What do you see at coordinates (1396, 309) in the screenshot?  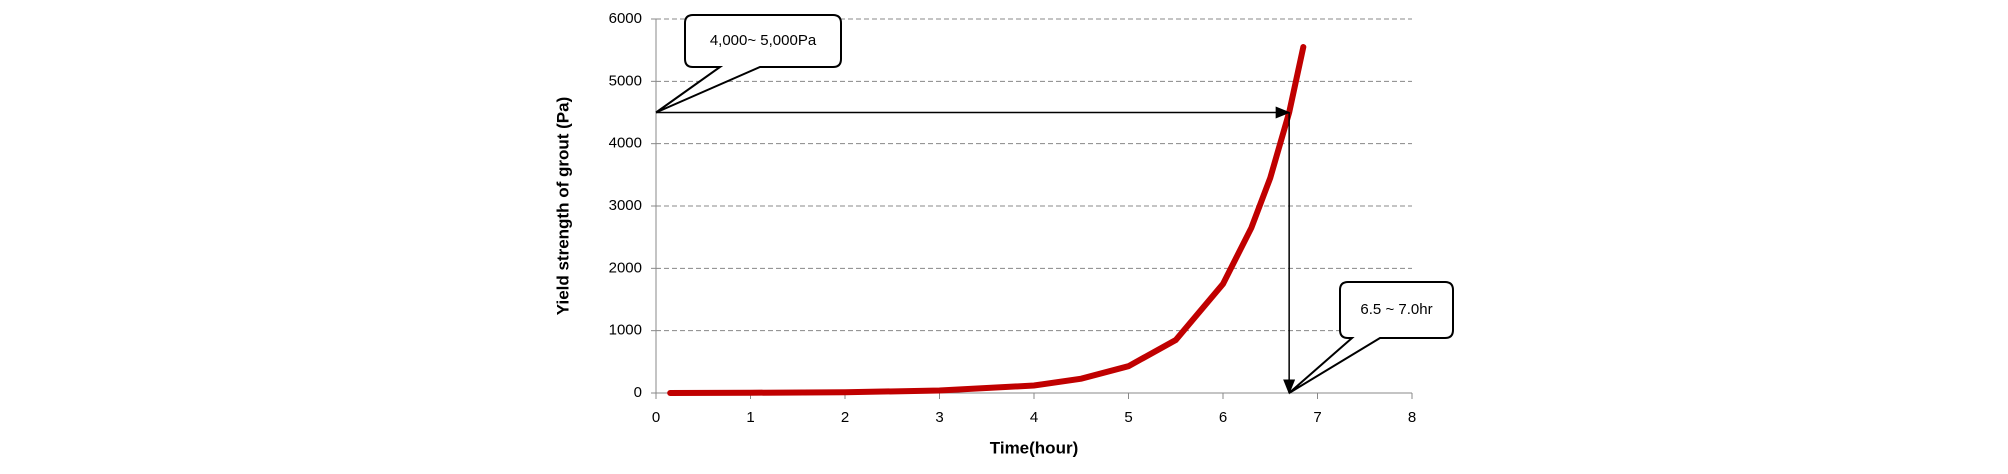 I see `callout-text: 6.5 ~ 7.0hr` at bounding box center [1396, 309].